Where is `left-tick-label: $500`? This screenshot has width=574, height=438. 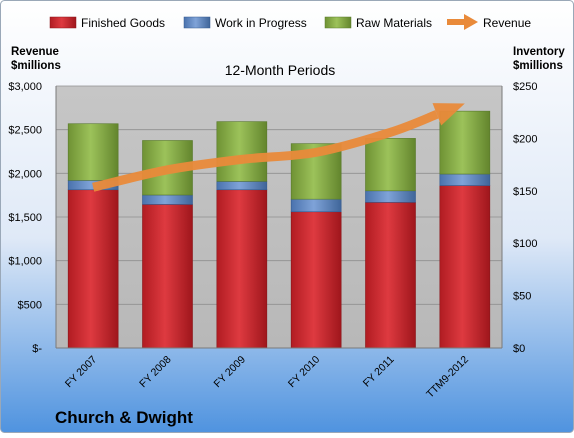
left-tick-label: $500 is located at coordinates (30, 305).